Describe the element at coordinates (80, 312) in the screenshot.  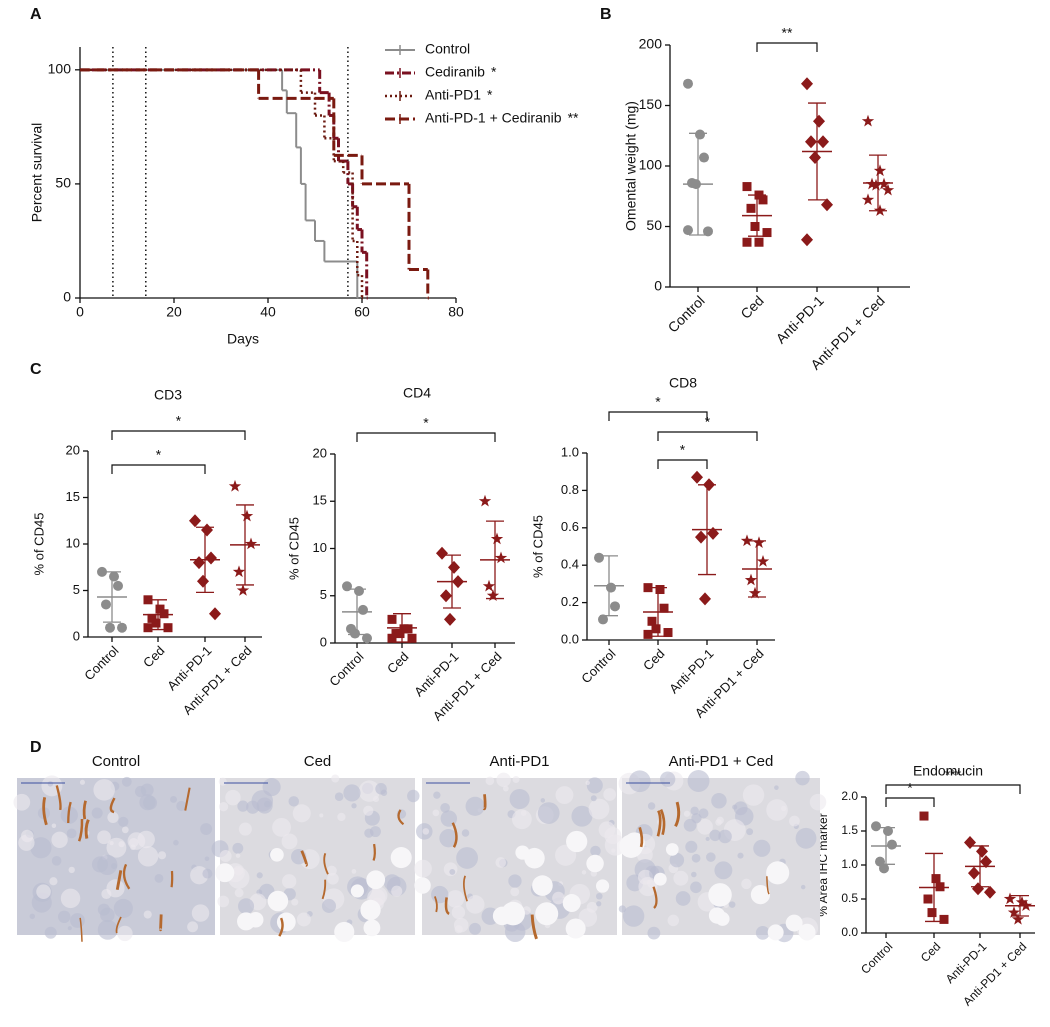
I see `x-tick-label: 0` at that location.